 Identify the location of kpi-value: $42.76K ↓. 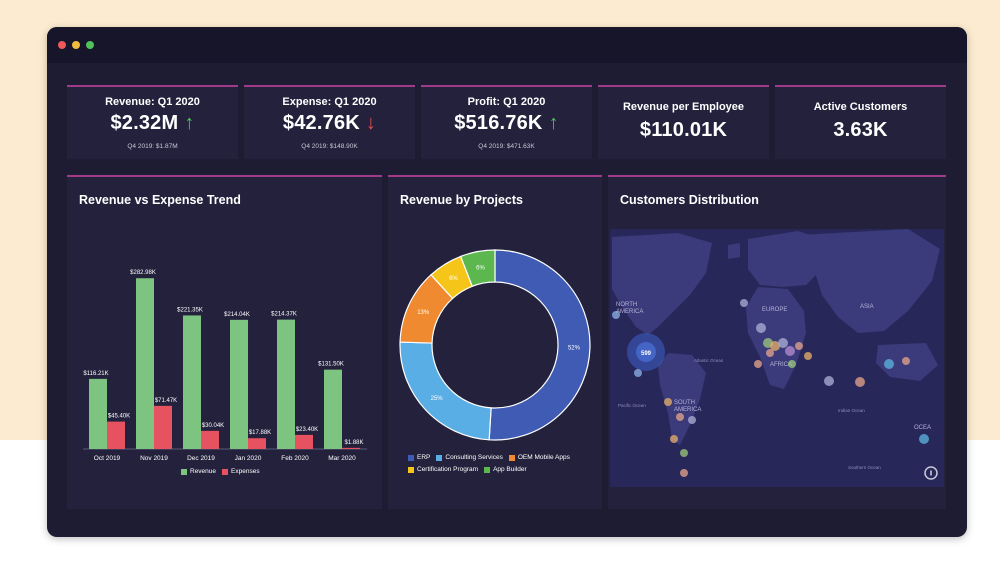
(329, 123).